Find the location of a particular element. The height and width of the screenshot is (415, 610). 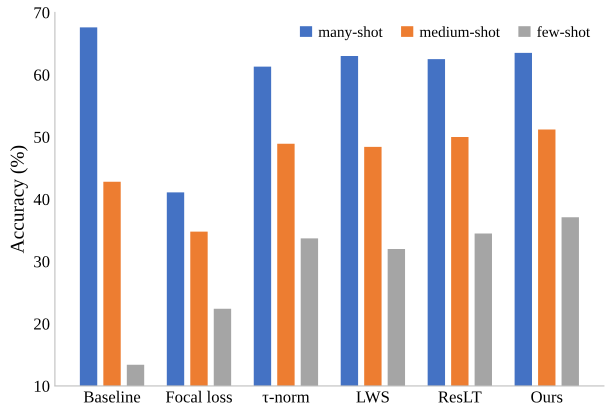

legend-label: medium-shot is located at coordinates (460, 32).